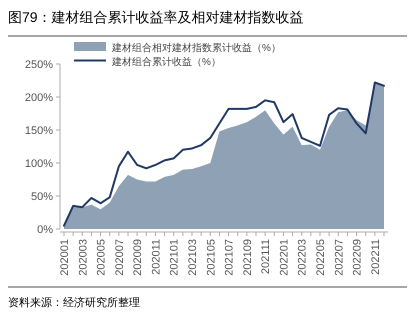 The image size is (415, 321). I want to click on y-tick-label: 200%, so click(39, 98).